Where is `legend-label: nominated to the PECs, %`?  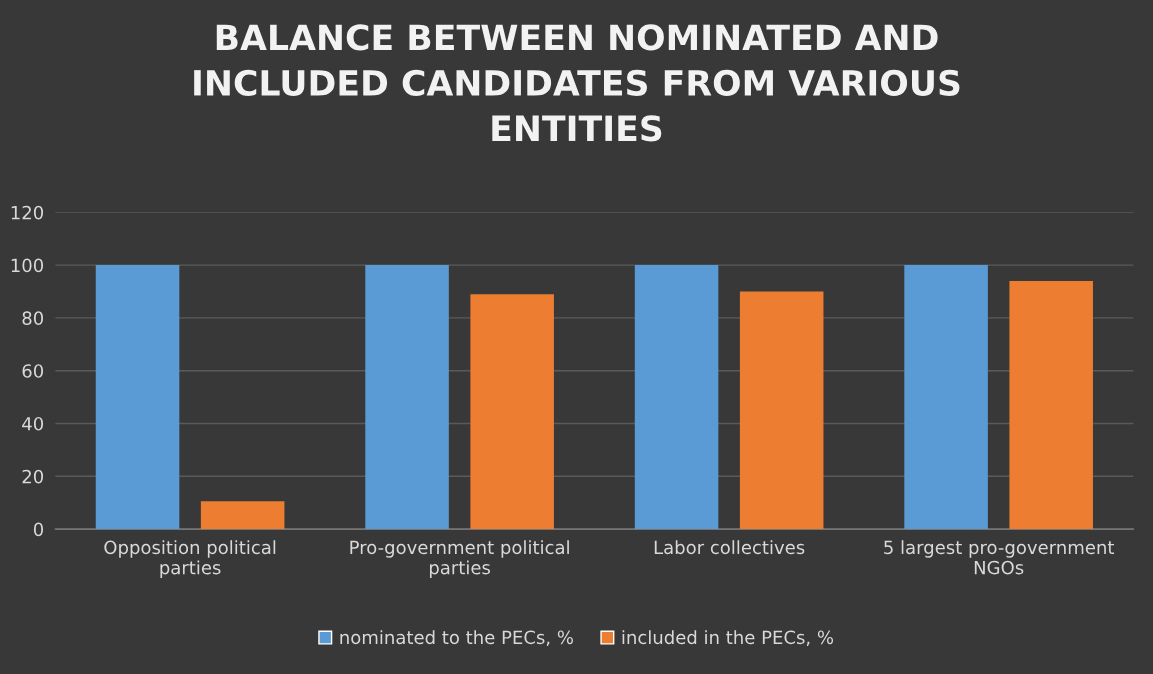
legend-label: nominated to the PECs, % is located at coordinates (456, 638).